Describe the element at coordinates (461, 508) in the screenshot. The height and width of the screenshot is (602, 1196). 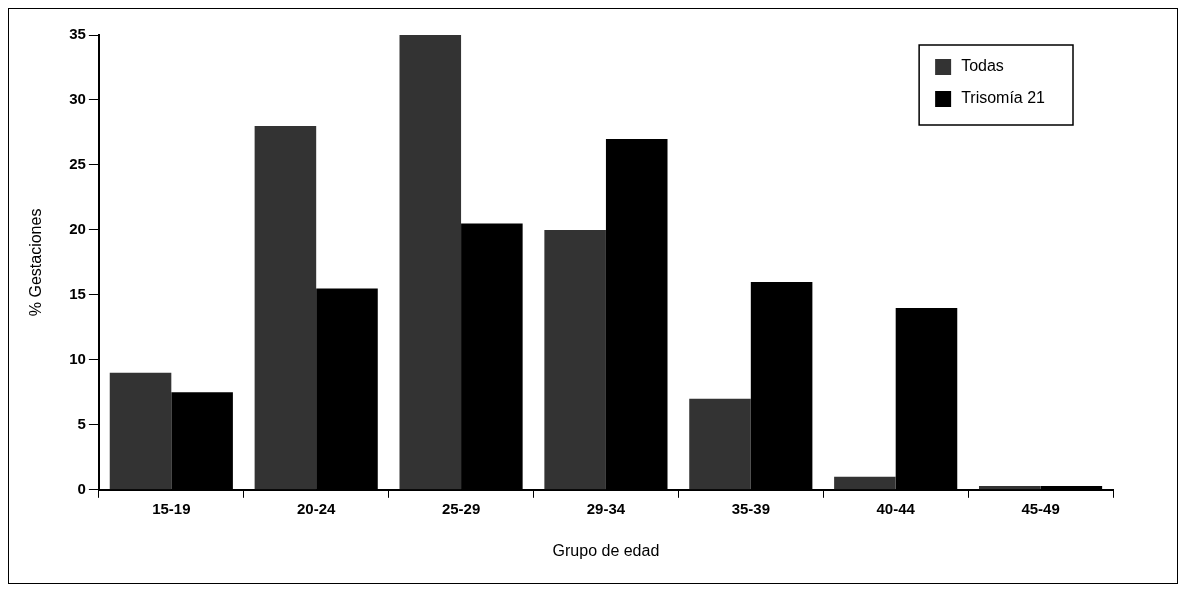
I see `x-tick-label: 25-29` at that location.